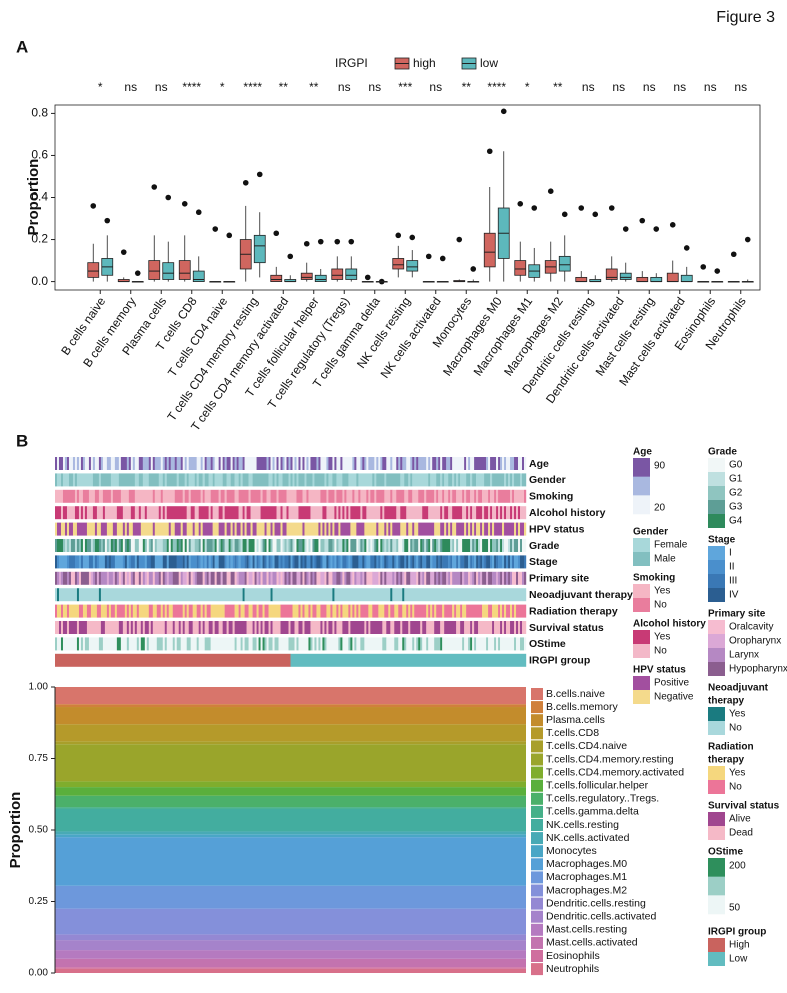  Describe the element at coordinates (597, 785) in the screenshot. I see `legend-label: T.cells.follicular.helper` at that location.